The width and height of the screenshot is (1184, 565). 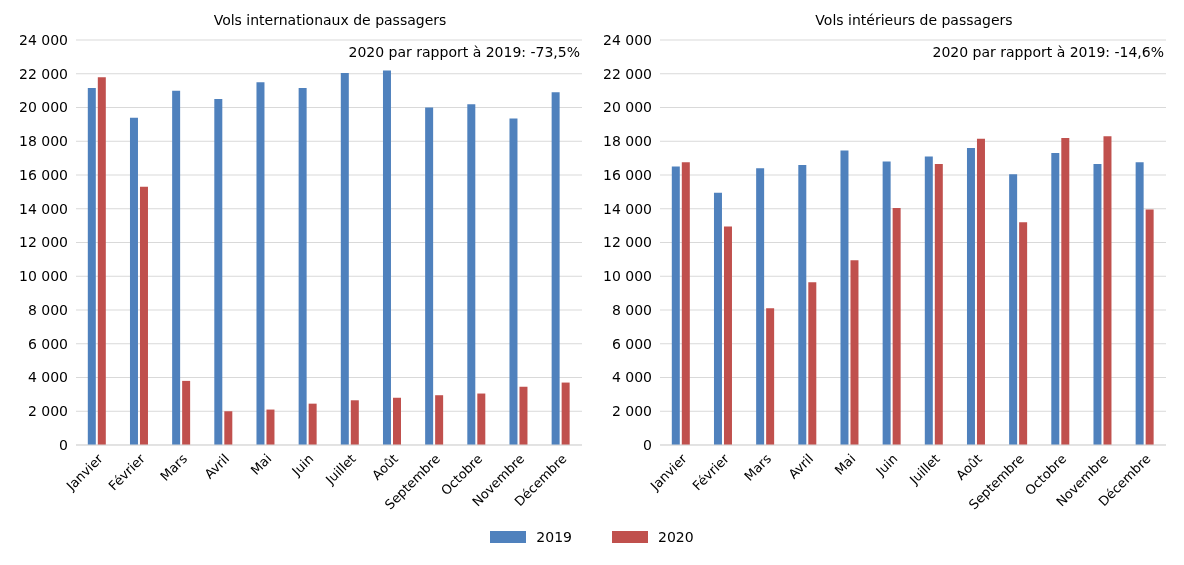 What do you see at coordinates (464, 52) in the screenshot?
I see `annotation: 2020 par rapport à 2019: -73,5%` at bounding box center [464, 52].